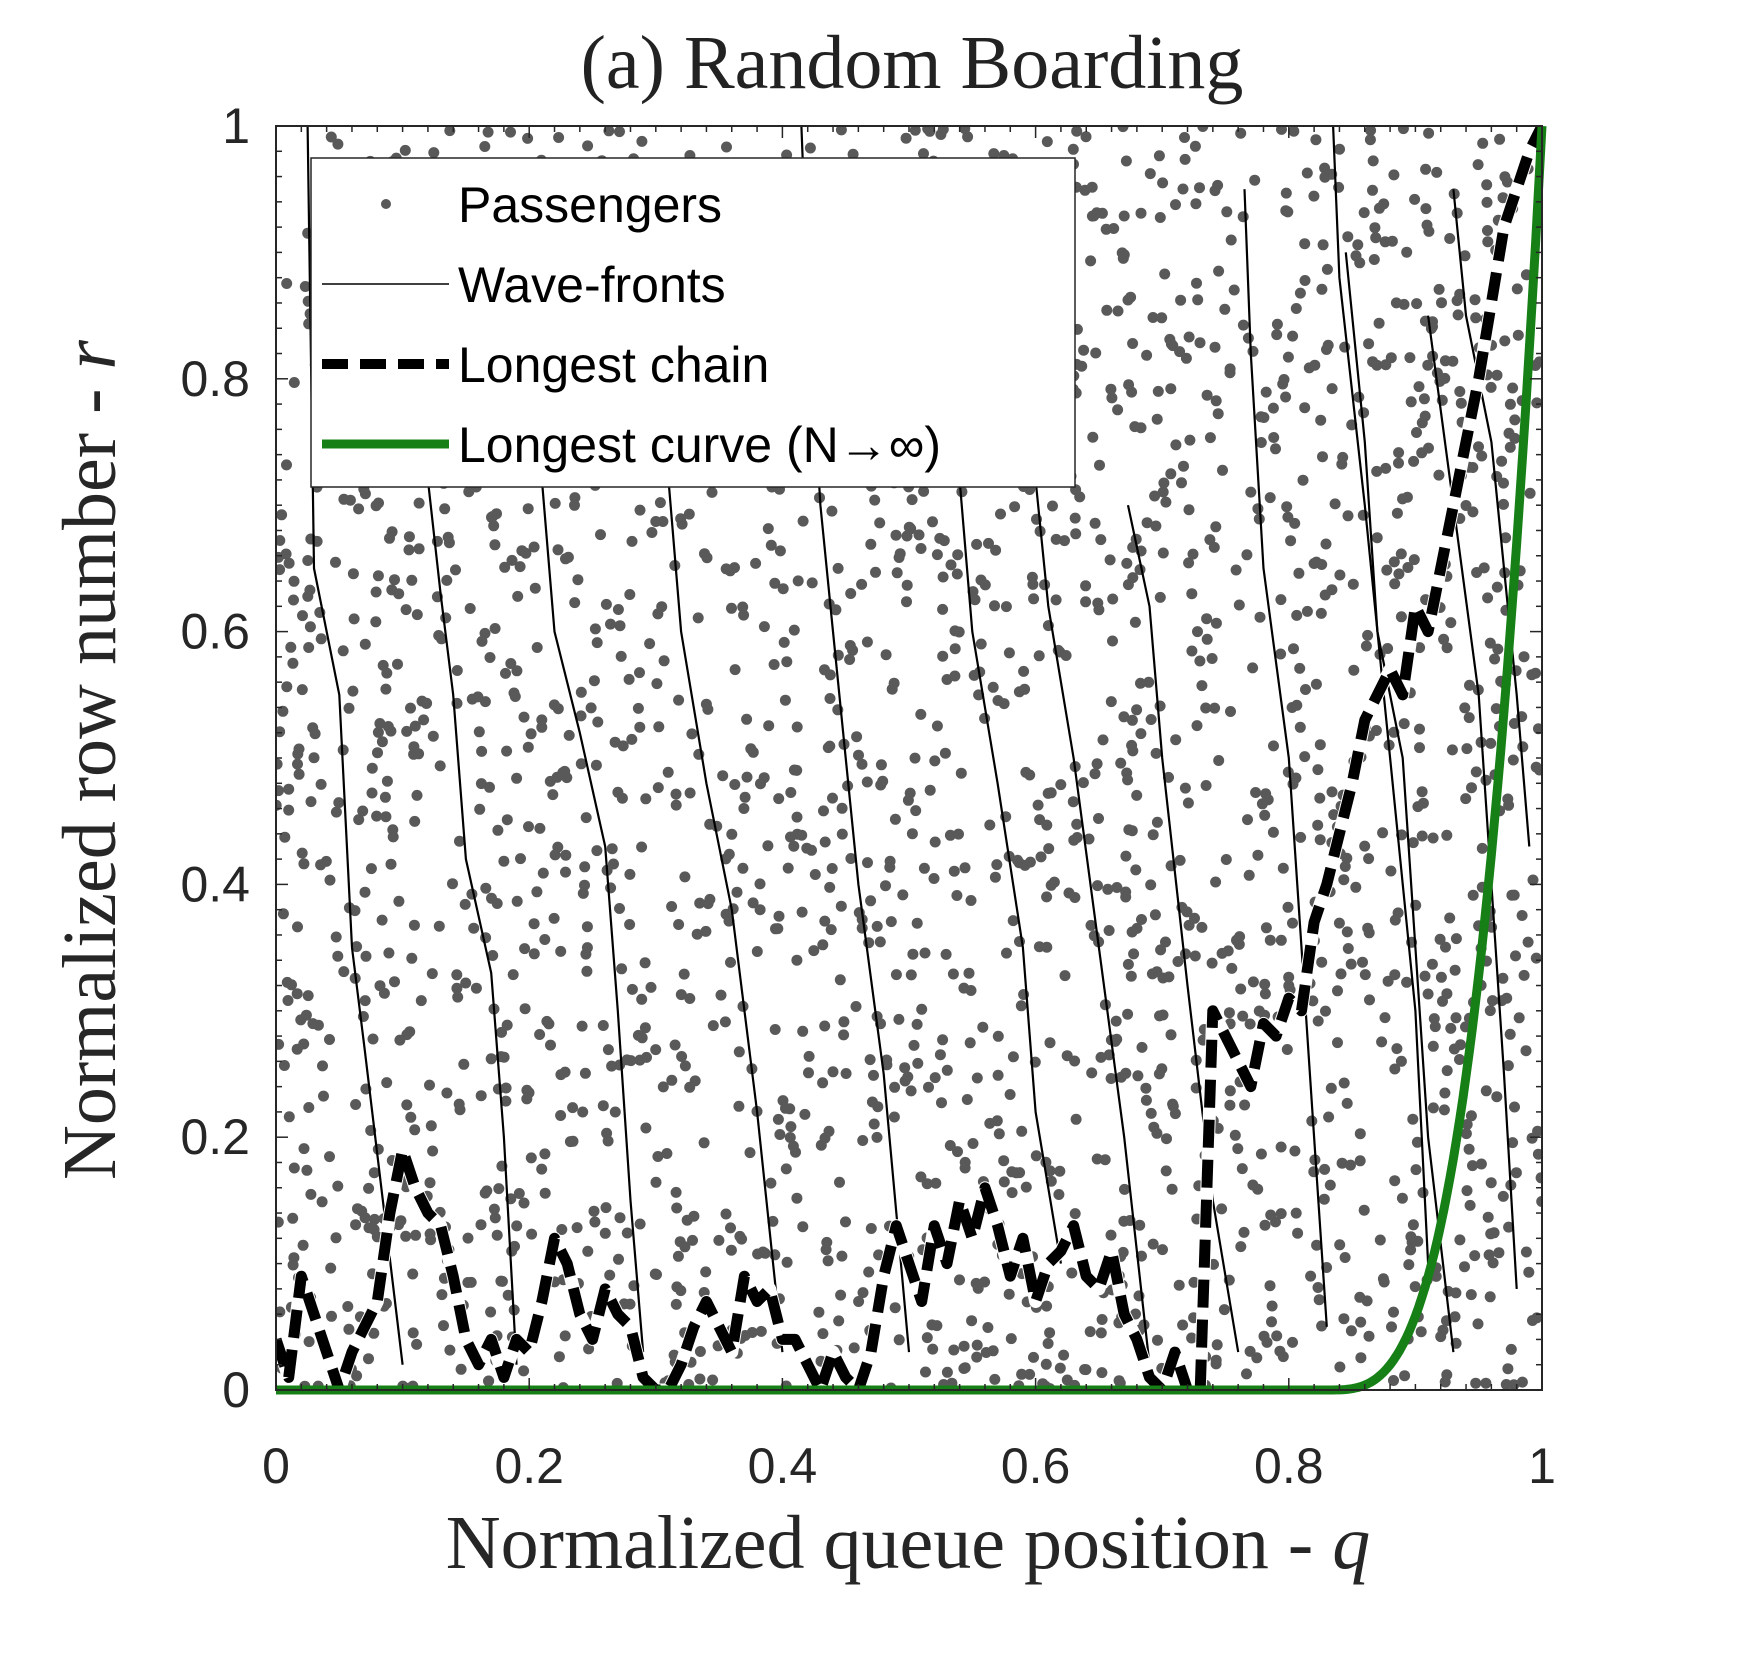 This screenshot has width=1750, height=1662. What do you see at coordinates (1285, 758) in the screenshot?
I see `wave-front-line` at bounding box center [1285, 758].